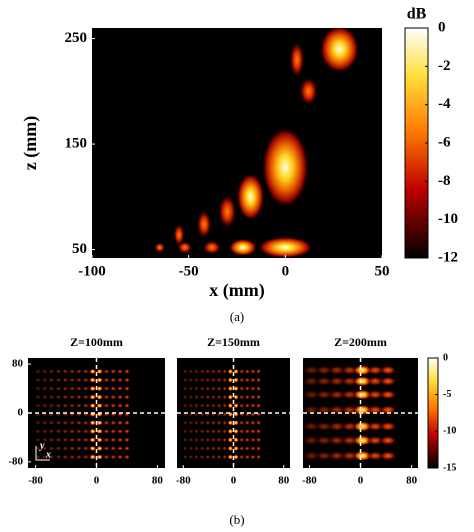 The height and width of the screenshot is (532, 474). What do you see at coordinates (35, 481) in the screenshot?
I see `x-tick-label: -80` at bounding box center [35, 481].